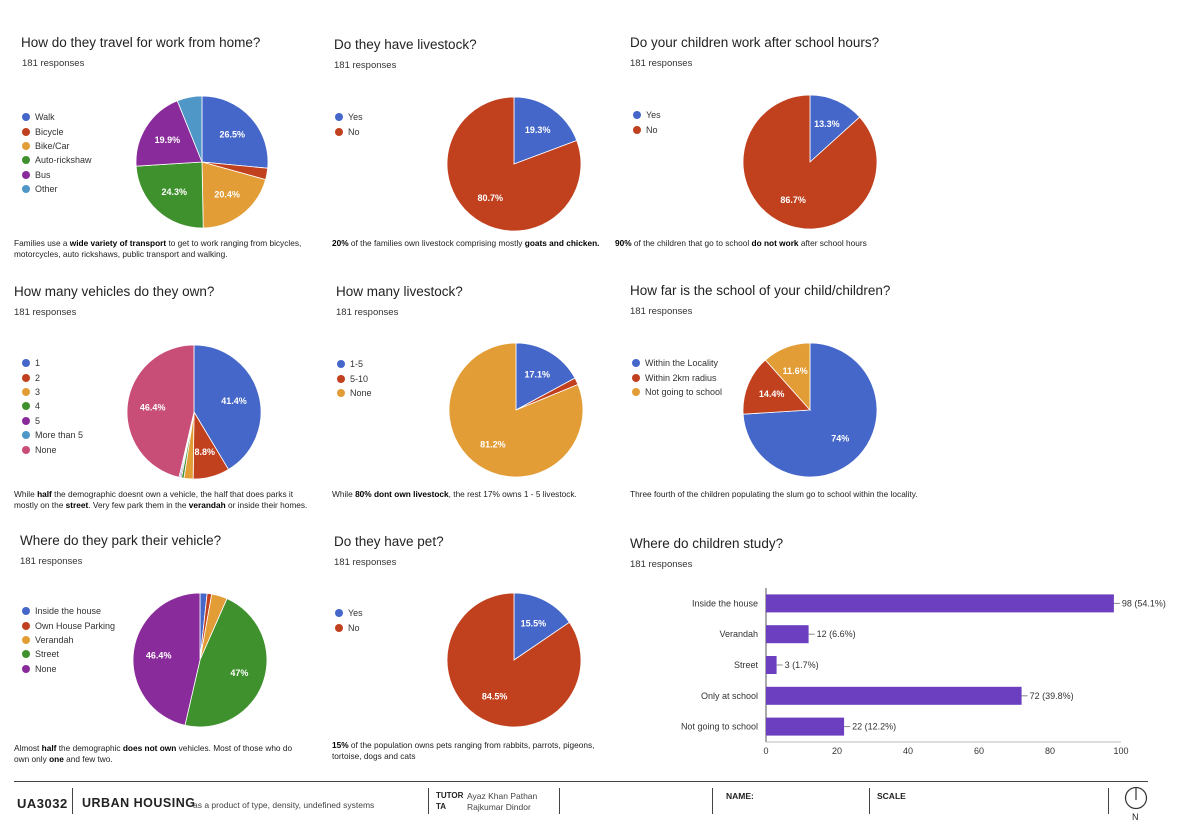  I want to click on slice-label: 8.8%, so click(205, 452).